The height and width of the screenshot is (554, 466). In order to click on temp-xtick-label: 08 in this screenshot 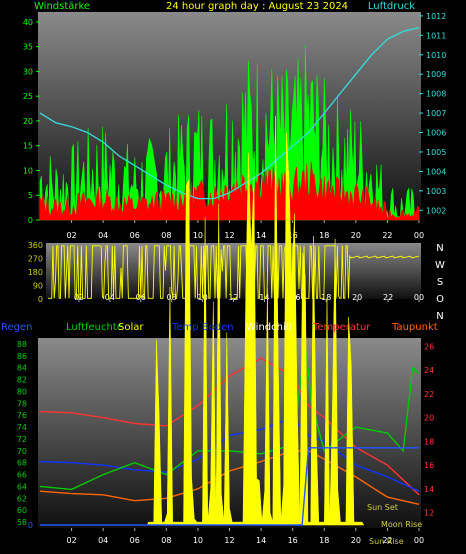, I will do `click(166, 540)`.